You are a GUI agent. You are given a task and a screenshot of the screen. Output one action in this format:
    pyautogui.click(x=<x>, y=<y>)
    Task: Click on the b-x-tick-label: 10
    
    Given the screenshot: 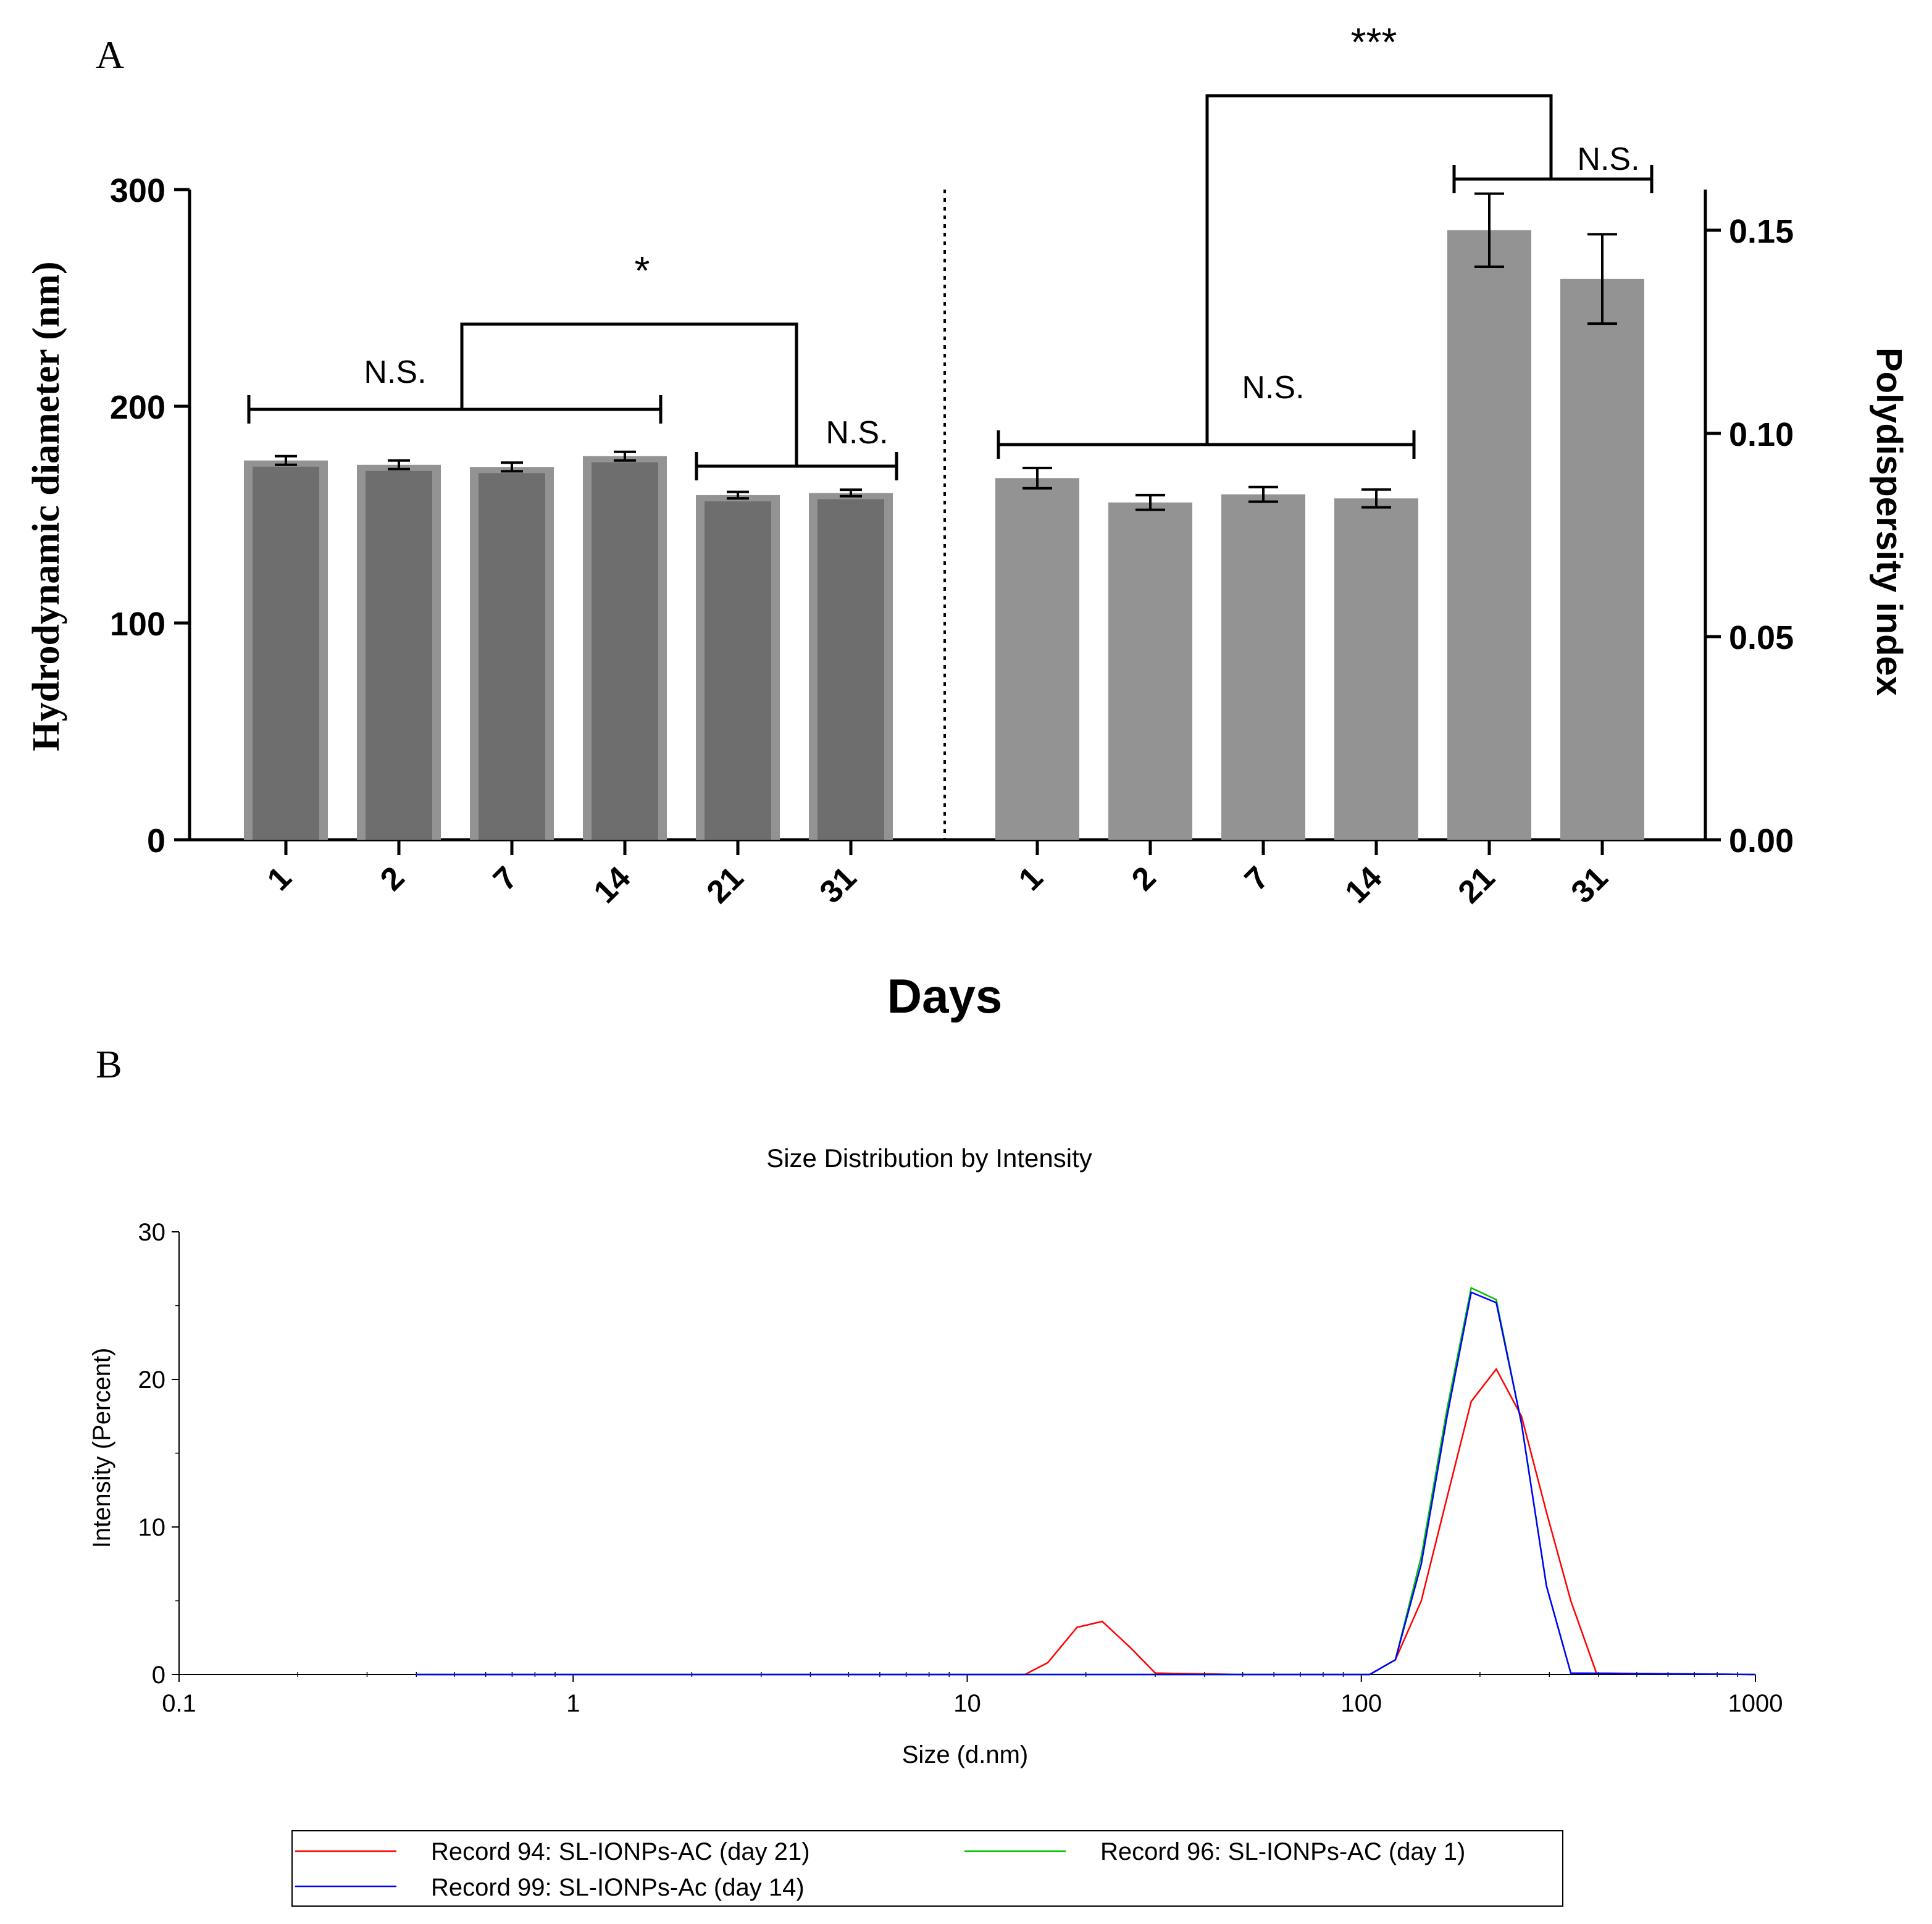 What is the action you would take?
    pyautogui.click(x=967, y=1703)
    